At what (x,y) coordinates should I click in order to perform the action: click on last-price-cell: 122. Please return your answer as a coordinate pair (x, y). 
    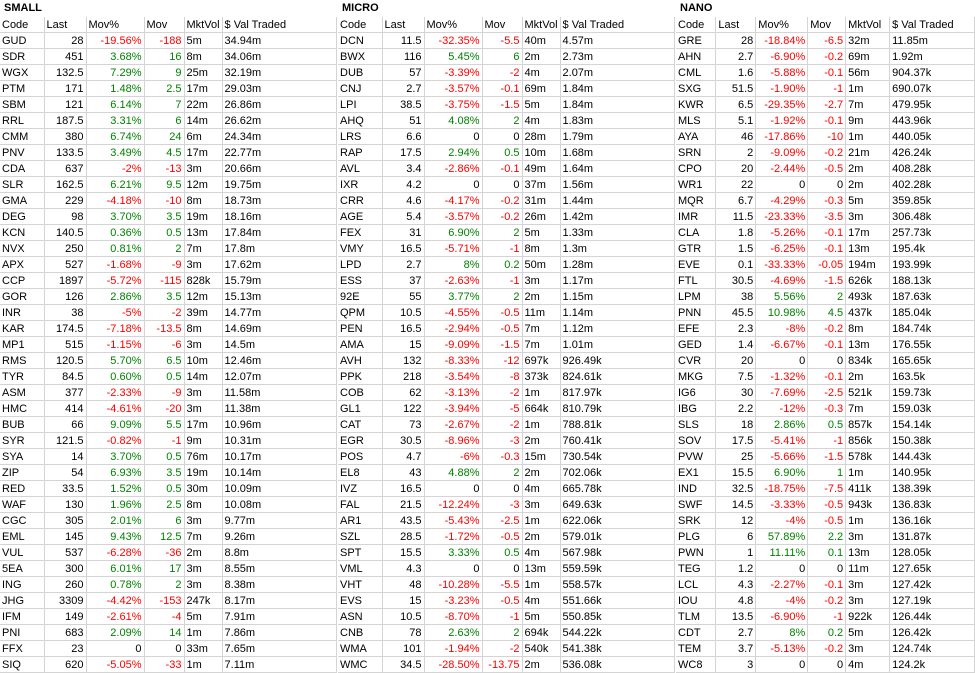
    Looking at the image, I should click on (403, 408).